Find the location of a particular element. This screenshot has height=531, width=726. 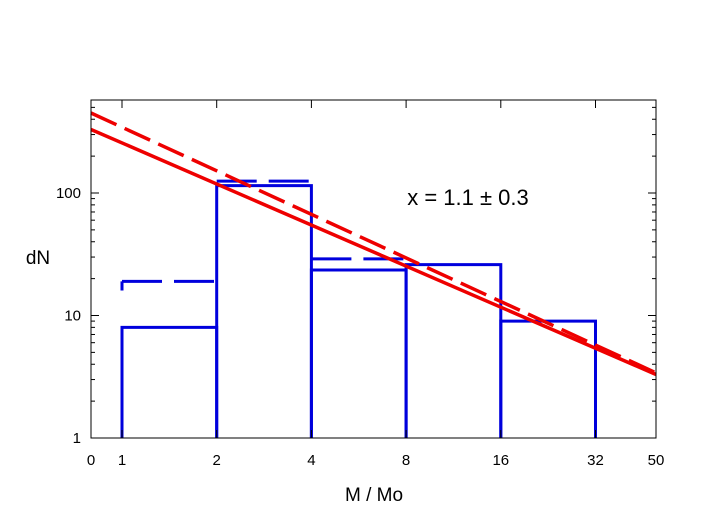

y-tick-label: 1 is located at coordinates (77, 438).